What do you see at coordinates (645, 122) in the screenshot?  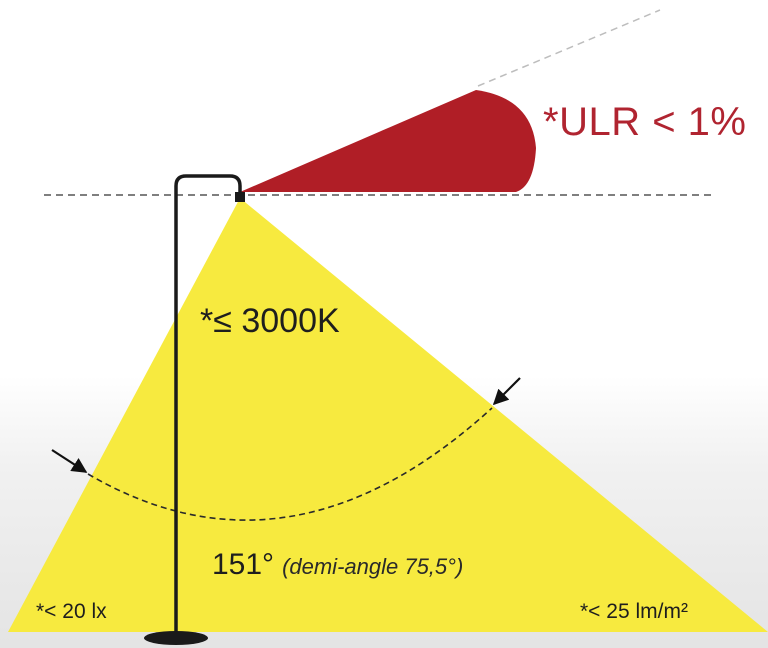 I see `ulr-label: *ULR < 1%` at bounding box center [645, 122].